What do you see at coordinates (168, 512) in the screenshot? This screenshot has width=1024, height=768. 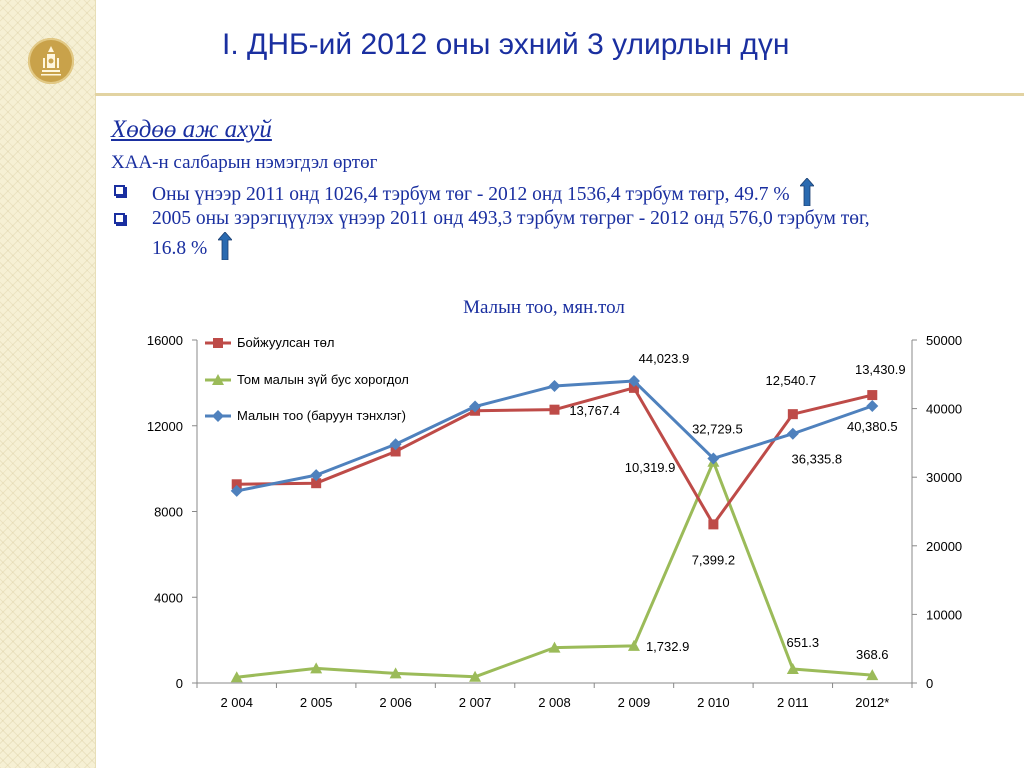 I see `left-tick-label: 8000` at bounding box center [168, 512].